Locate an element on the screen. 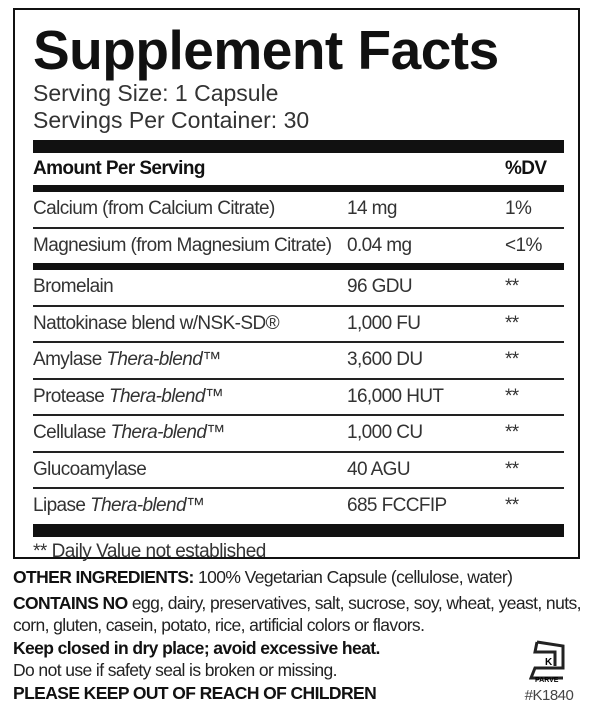 This screenshot has height=721, width=601. table-header: Amount Per Serving %DV is located at coordinates (298, 169).